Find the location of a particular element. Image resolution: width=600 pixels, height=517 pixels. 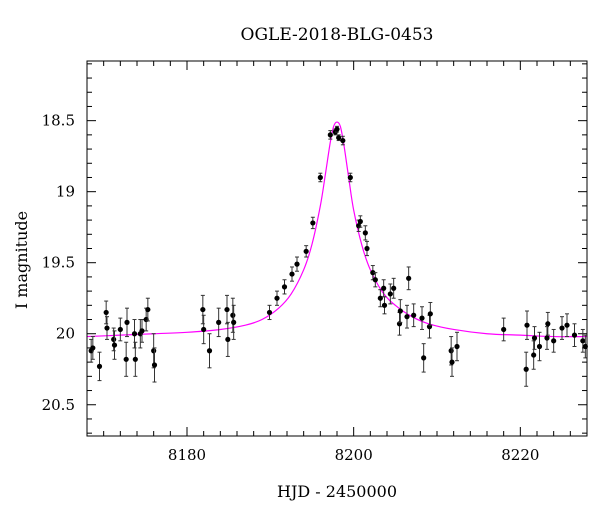

y-axis-label: I magnitude is located at coordinates (21, 260).